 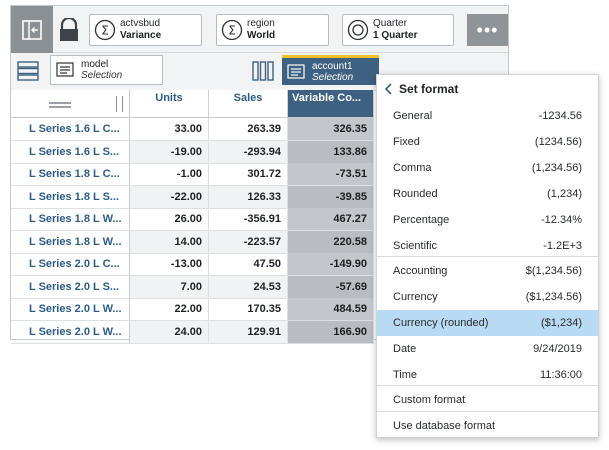 What do you see at coordinates (169, 174) in the screenshot?
I see `table-cell: -1.00` at bounding box center [169, 174].